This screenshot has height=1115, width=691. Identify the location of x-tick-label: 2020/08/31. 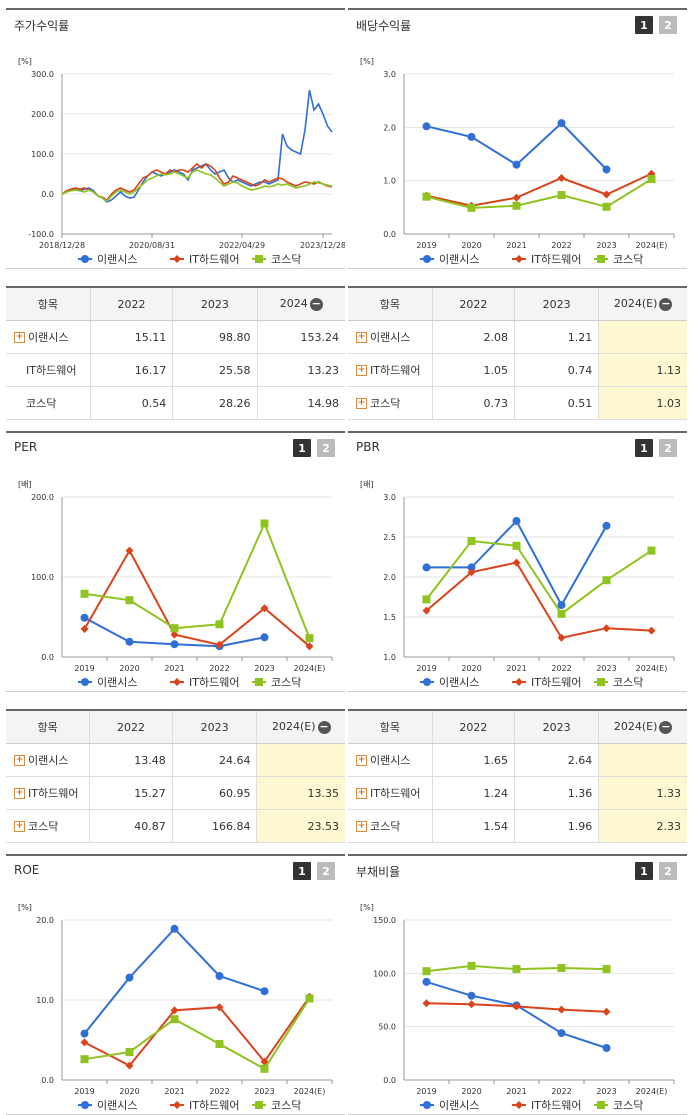
(152, 245).